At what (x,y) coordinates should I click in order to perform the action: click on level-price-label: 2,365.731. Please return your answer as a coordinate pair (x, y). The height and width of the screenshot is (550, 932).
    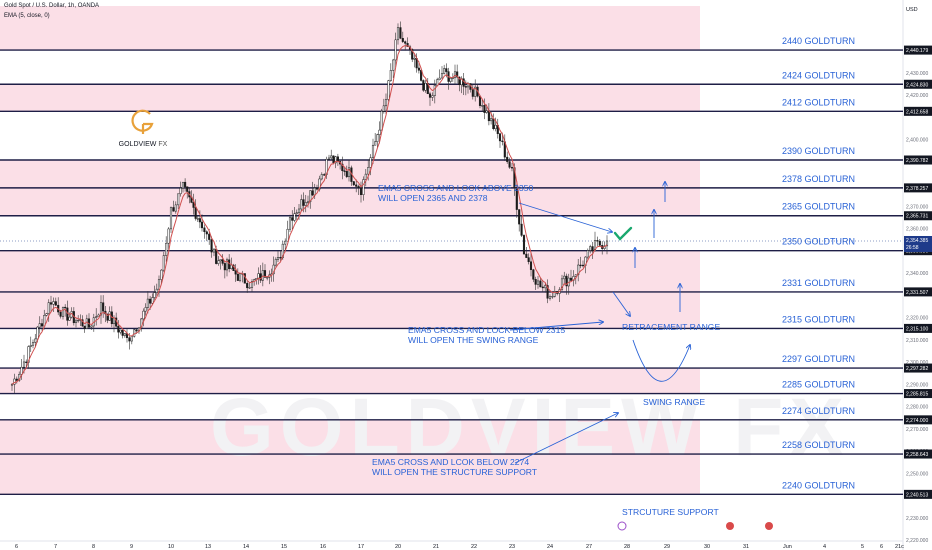
    Looking at the image, I should click on (917, 217).